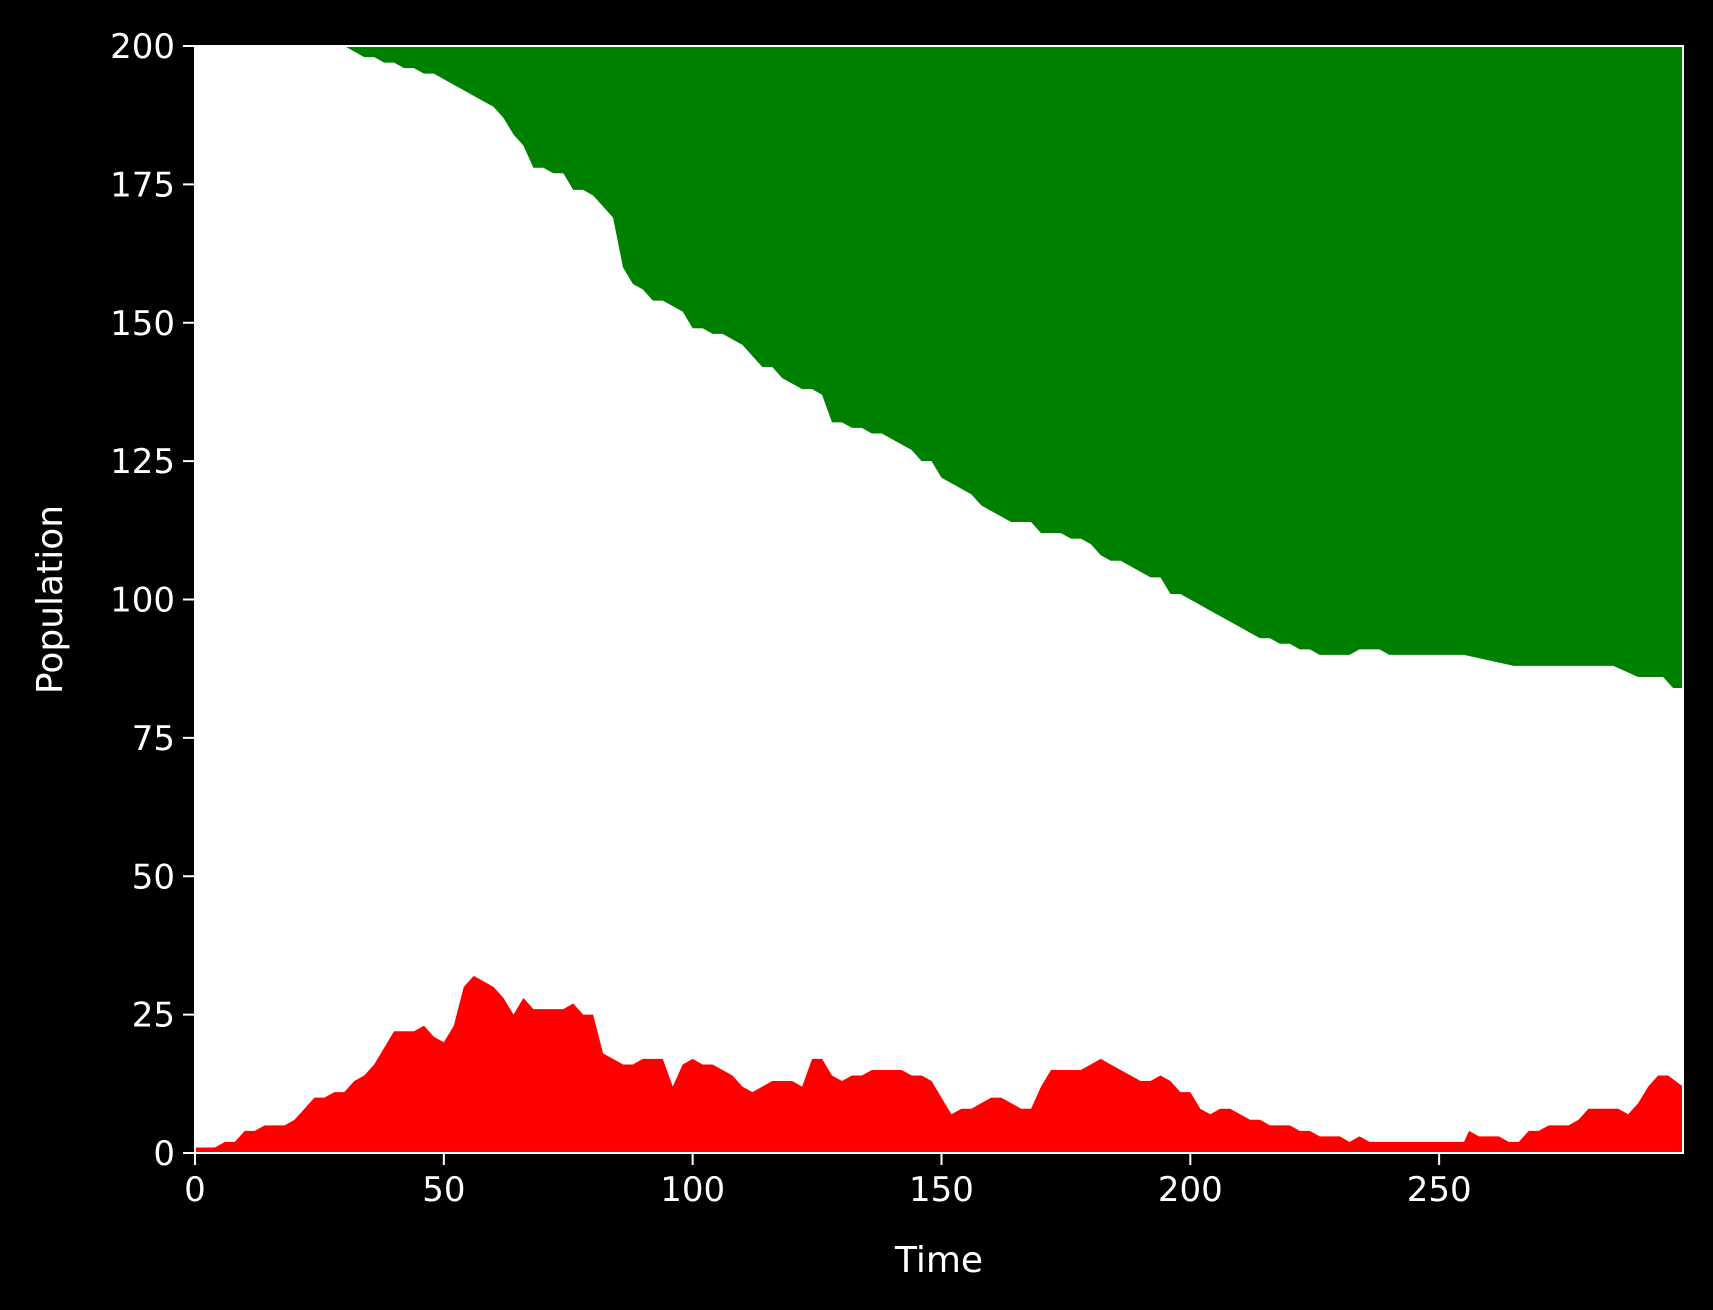  Describe the element at coordinates (941, 1190) in the screenshot. I see `x-tick-label: 150` at that location.